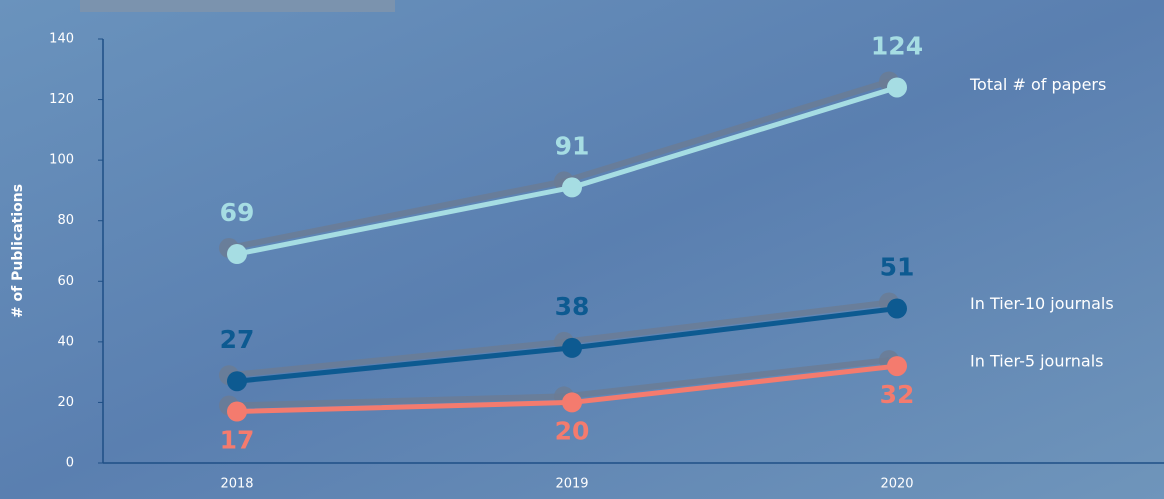 This screenshot has width=1164, height=499. What do you see at coordinates (236, 484) in the screenshot?
I see `x-tick-label: 2018` at bounding box center [236, 484].